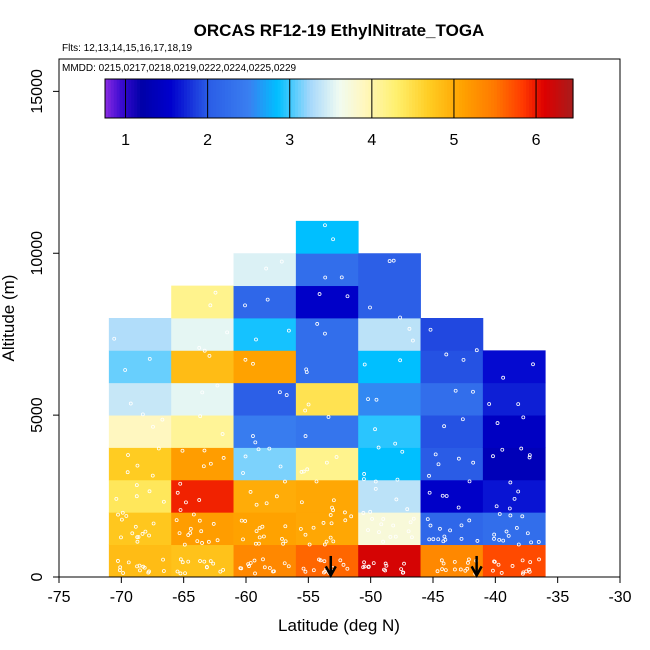 The width and height of the screenshot is (650, 650). What do you see at coordinates (37, 253) in the screenshot?
I see `y-tick-label: 10000` at bounding box center [37, 253].